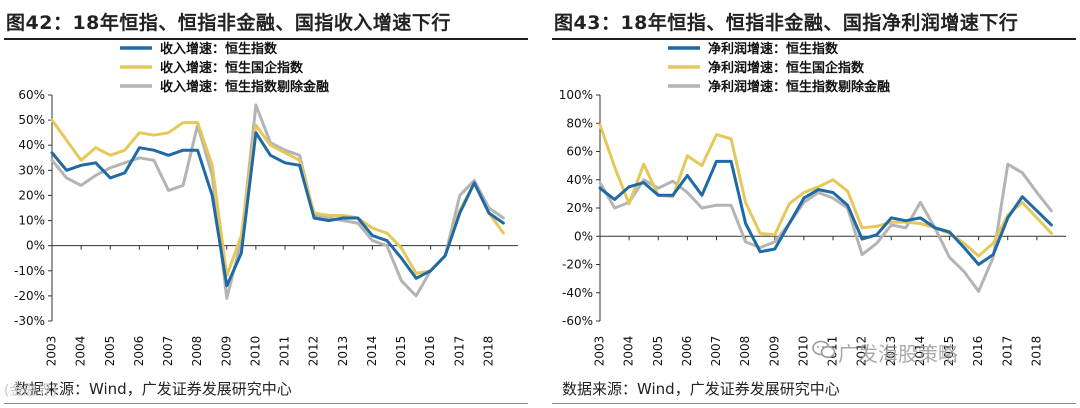 This screenshot has height=408, width=1080. Describe the element at coordinates (577, 293) in the screenshot. I see `y-tick-label: -40%` at that location.